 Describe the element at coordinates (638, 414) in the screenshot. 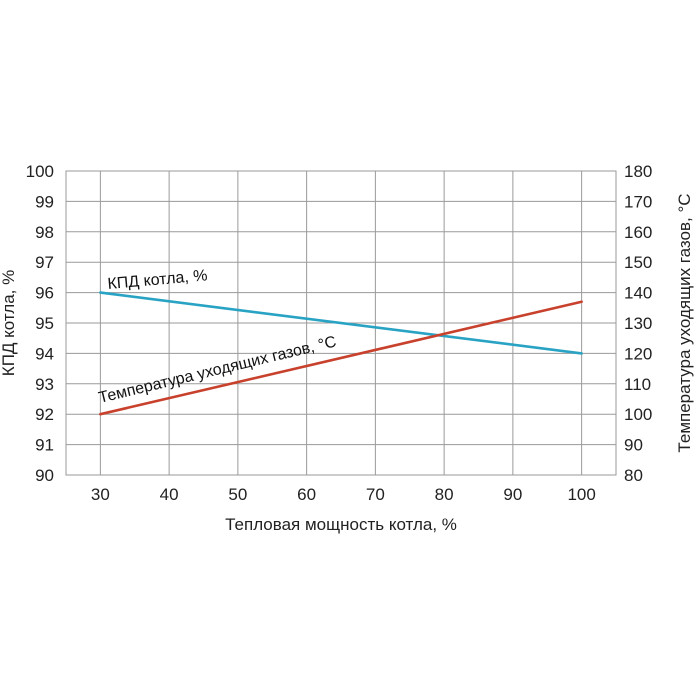

I see `y2-tick-label: 100` at that location.